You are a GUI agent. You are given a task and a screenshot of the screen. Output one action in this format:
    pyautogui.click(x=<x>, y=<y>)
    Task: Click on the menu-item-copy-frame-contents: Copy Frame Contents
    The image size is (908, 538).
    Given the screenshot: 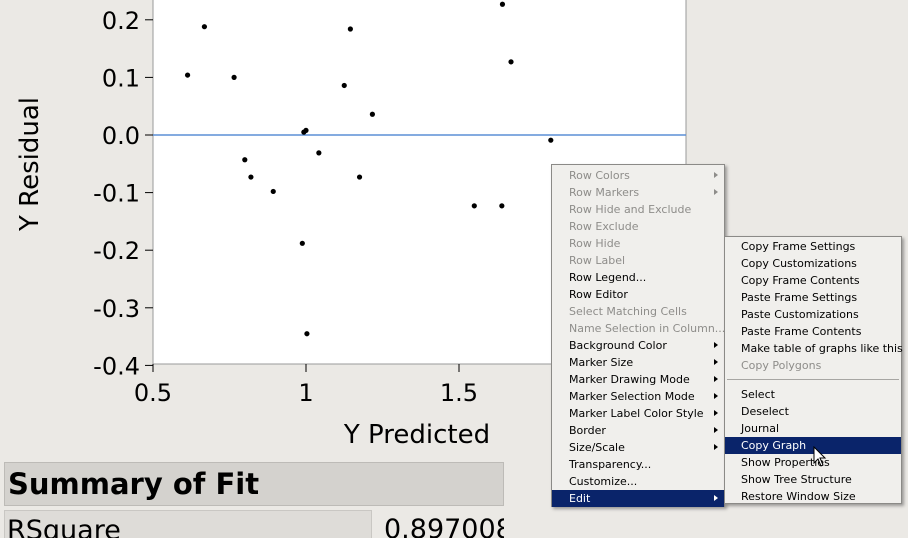 What is the action you would take?
    pyautogui.click(x=813, y=280)
    